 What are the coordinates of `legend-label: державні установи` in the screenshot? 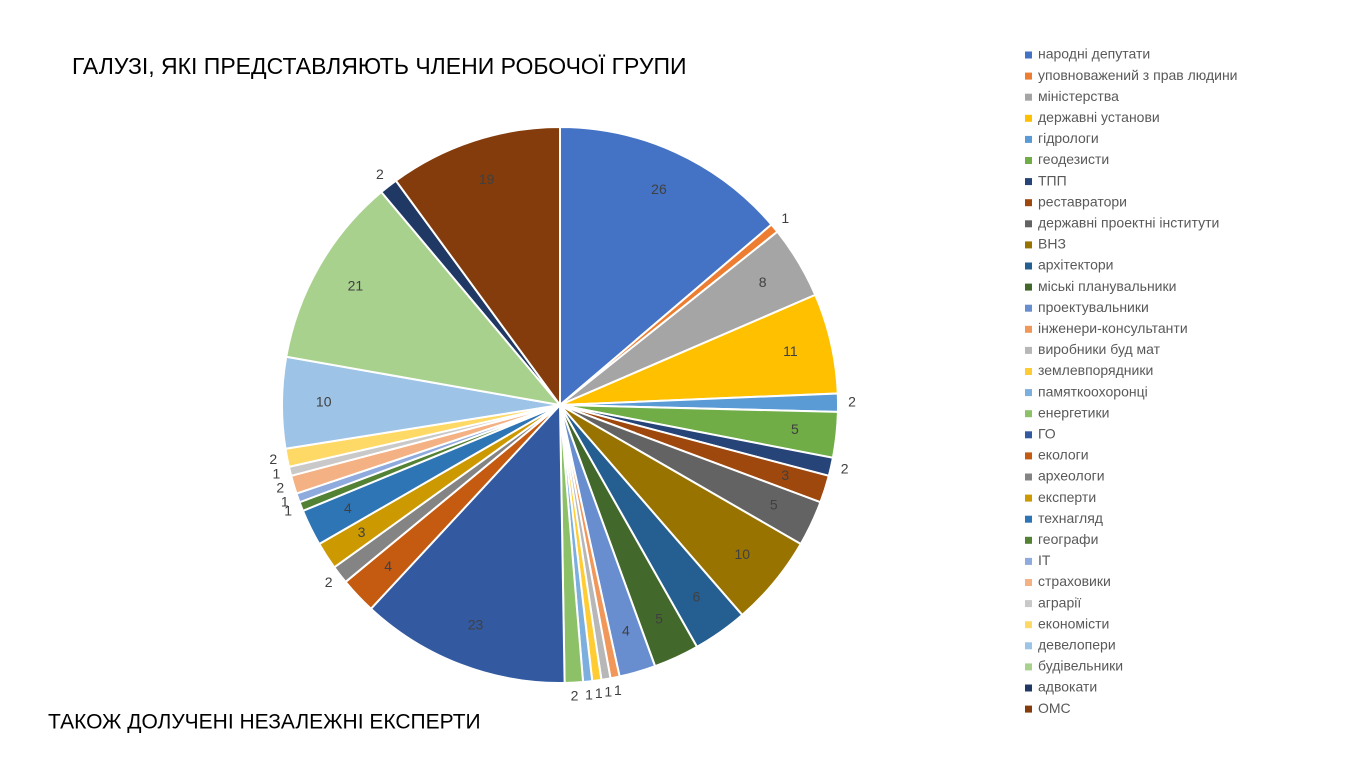 It's located at (1099, 117).